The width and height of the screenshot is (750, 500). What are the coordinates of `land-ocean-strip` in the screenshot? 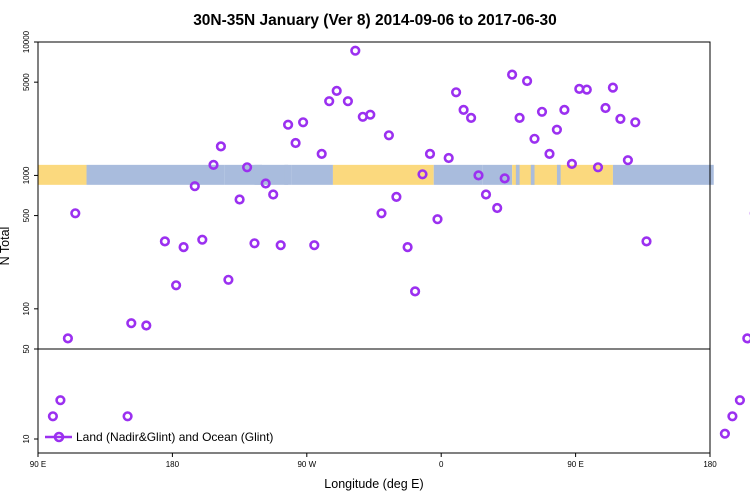 It's located at (376, 174).